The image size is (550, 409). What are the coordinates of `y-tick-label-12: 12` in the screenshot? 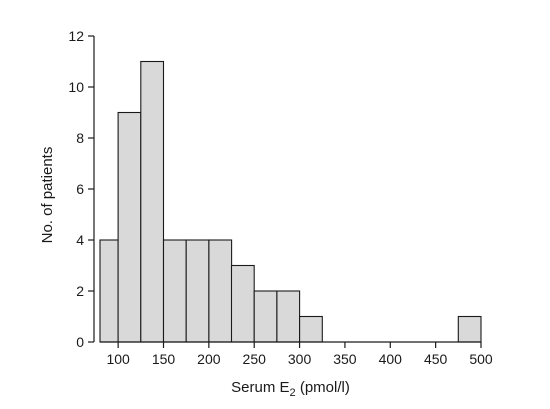 It's located at (76, 36).